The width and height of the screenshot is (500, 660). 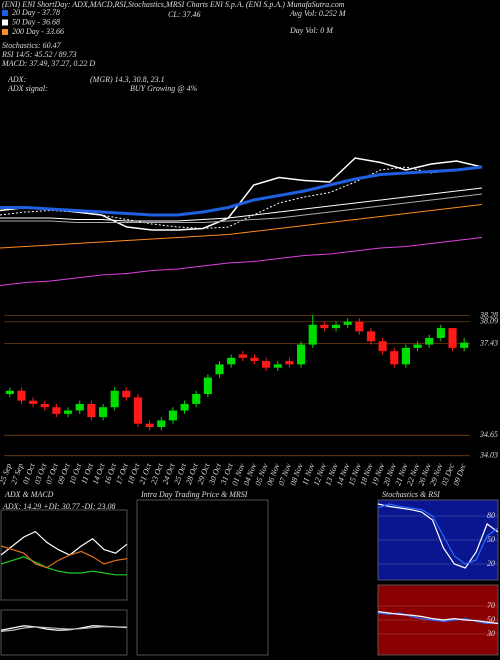 What do you see at coordinates (411, 494) in the screenshot?
I see `panel-title: Stochastics & RSI` at bounding box center [411, 494].